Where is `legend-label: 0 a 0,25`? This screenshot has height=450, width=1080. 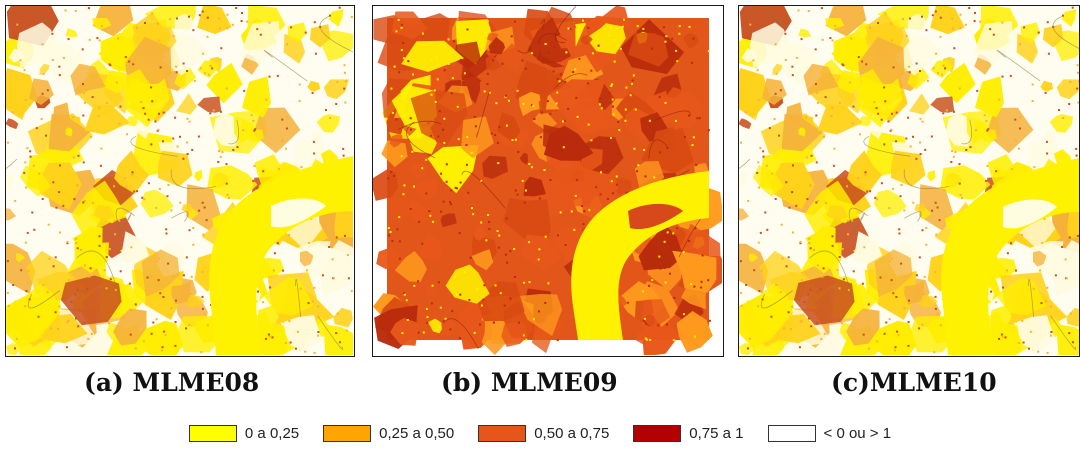
legend-label: 0 a 0,25 is located at coordinates (272, 433).